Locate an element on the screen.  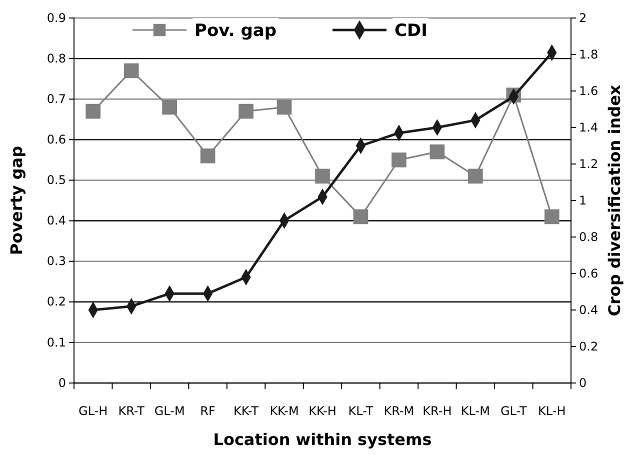
x-tick-label: KR-T is located at coordinates (132, 411).